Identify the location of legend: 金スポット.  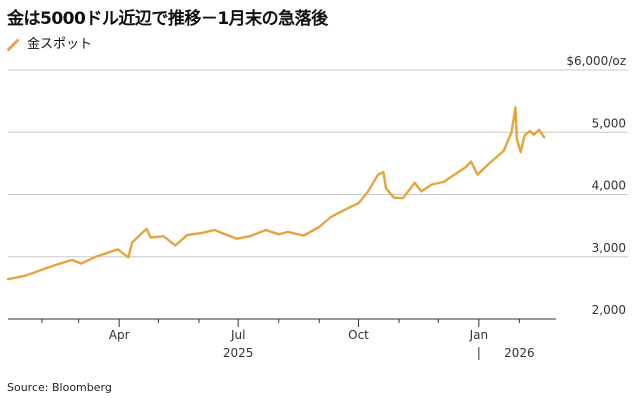
(50, 42).